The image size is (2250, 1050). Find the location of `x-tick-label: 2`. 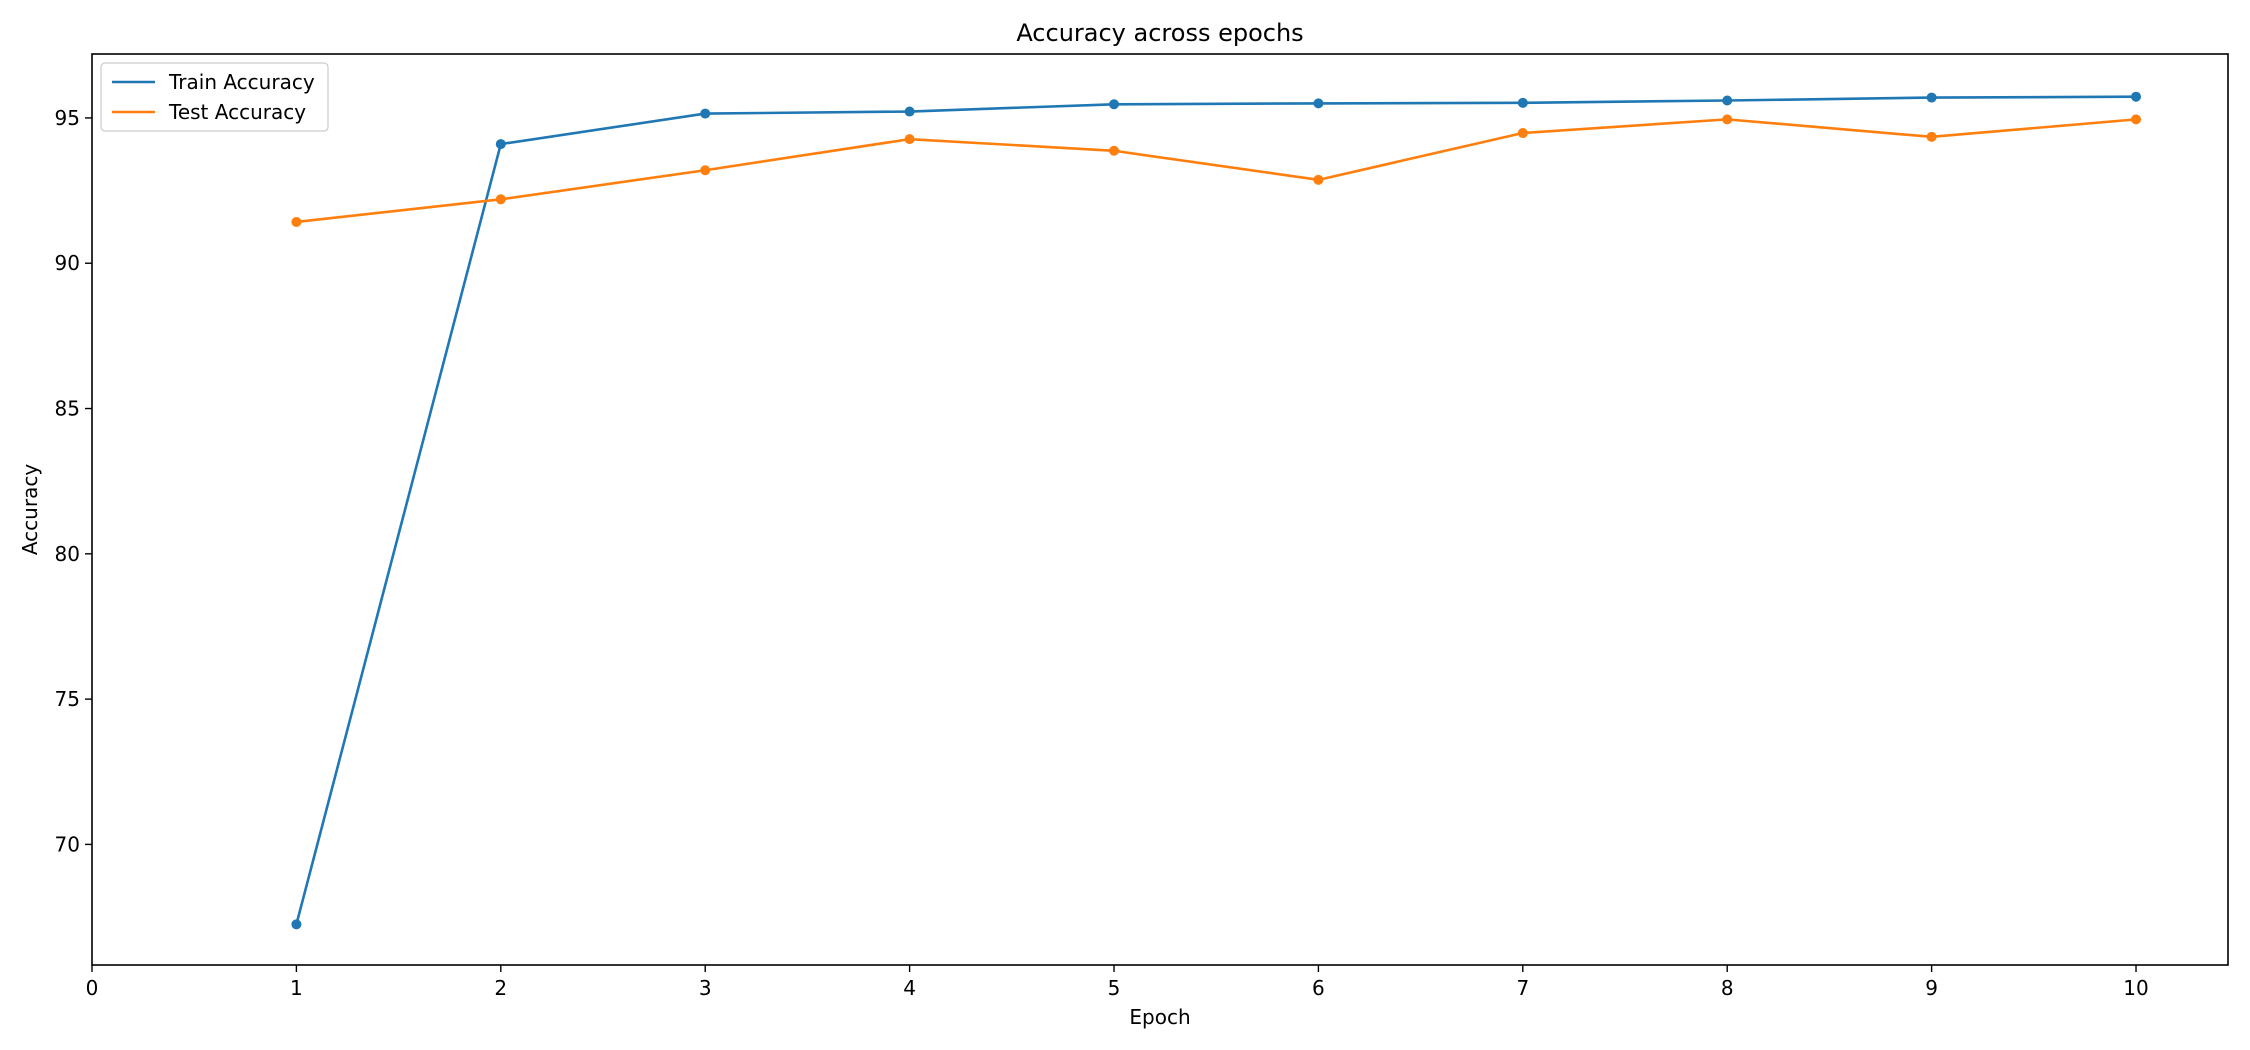

x-tick-label: 2 is located at coordinates (500, 988).